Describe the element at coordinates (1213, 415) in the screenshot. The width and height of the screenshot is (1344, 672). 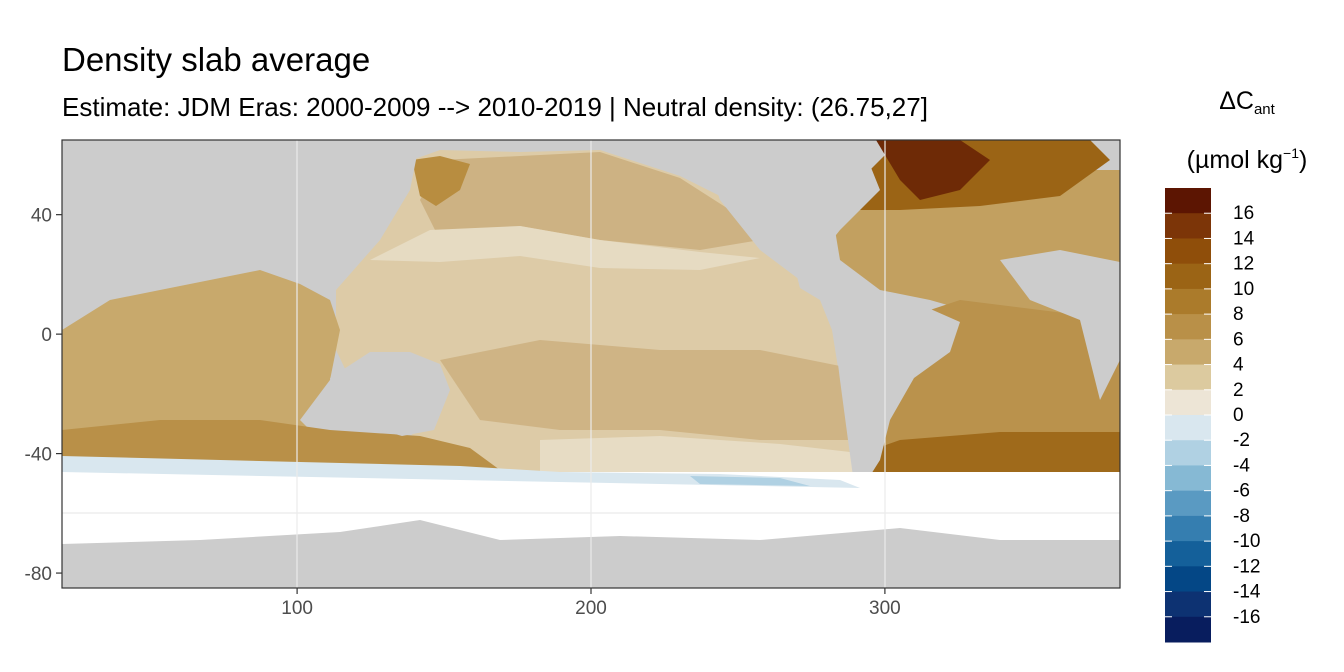
I see `colorbar: 16 14 12 10 8 6 4 2 0 -2 -4 -6 -8 -10 -12 -14 -16` at that location.